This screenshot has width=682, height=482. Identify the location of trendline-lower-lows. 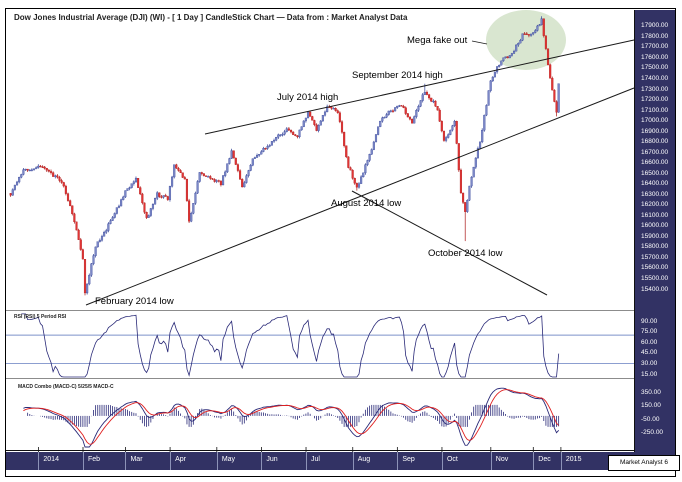
(449, 243).